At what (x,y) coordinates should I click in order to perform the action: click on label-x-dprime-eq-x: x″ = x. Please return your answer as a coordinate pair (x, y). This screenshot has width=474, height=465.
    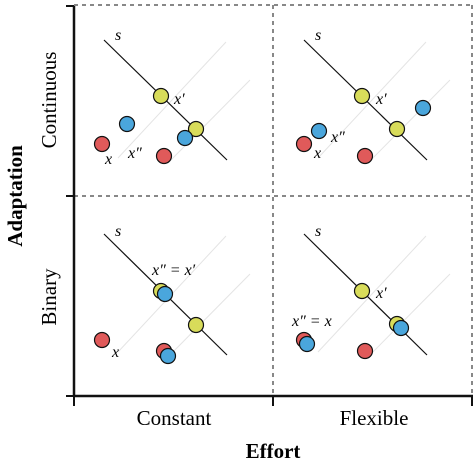
    Looking at the image, I should click on (311, 321).